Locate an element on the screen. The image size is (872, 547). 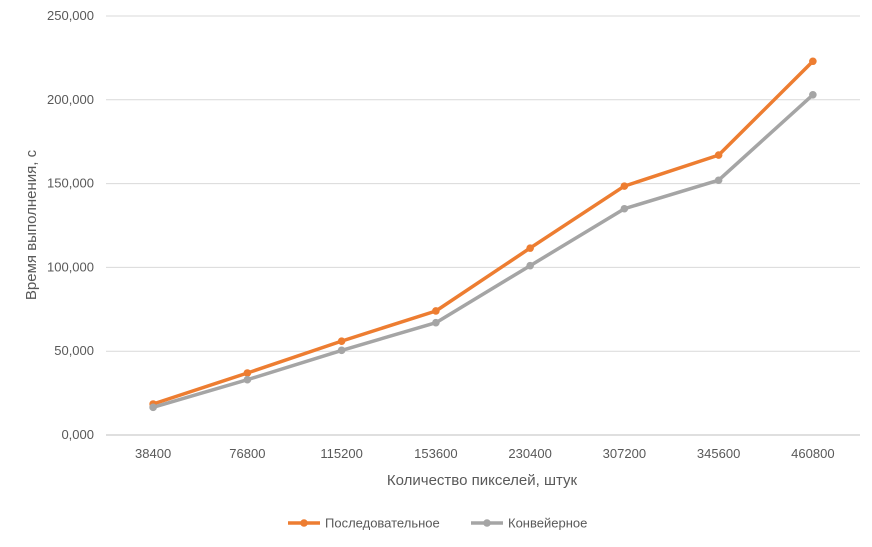
legend: Последовательное Конвейерное is located at coordinates (437, 523).